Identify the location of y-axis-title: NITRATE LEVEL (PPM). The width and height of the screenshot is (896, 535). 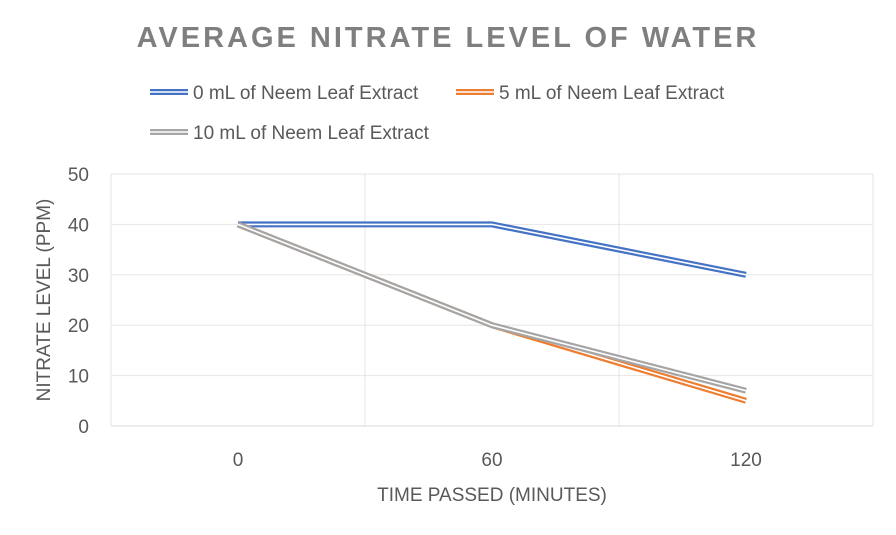
(44, 300).